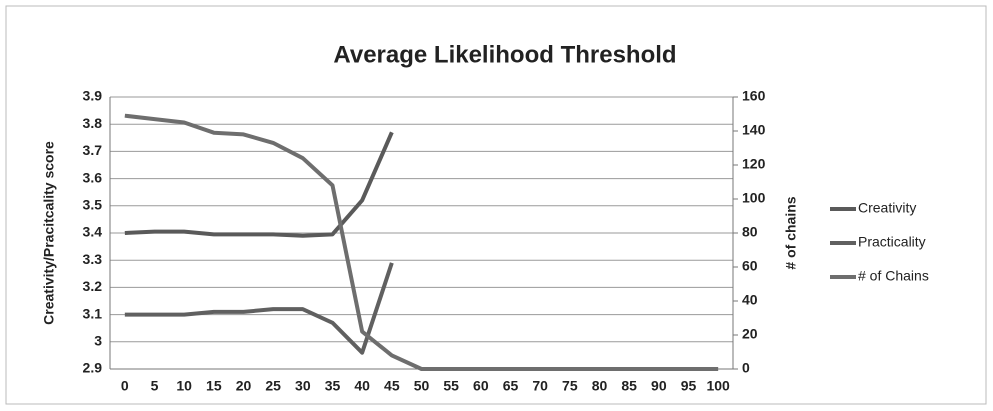  What do you see at coordinates (93, 313) in the screenshot?
I see `y-tick-label: 3.1` at bounding box center [93, 313].